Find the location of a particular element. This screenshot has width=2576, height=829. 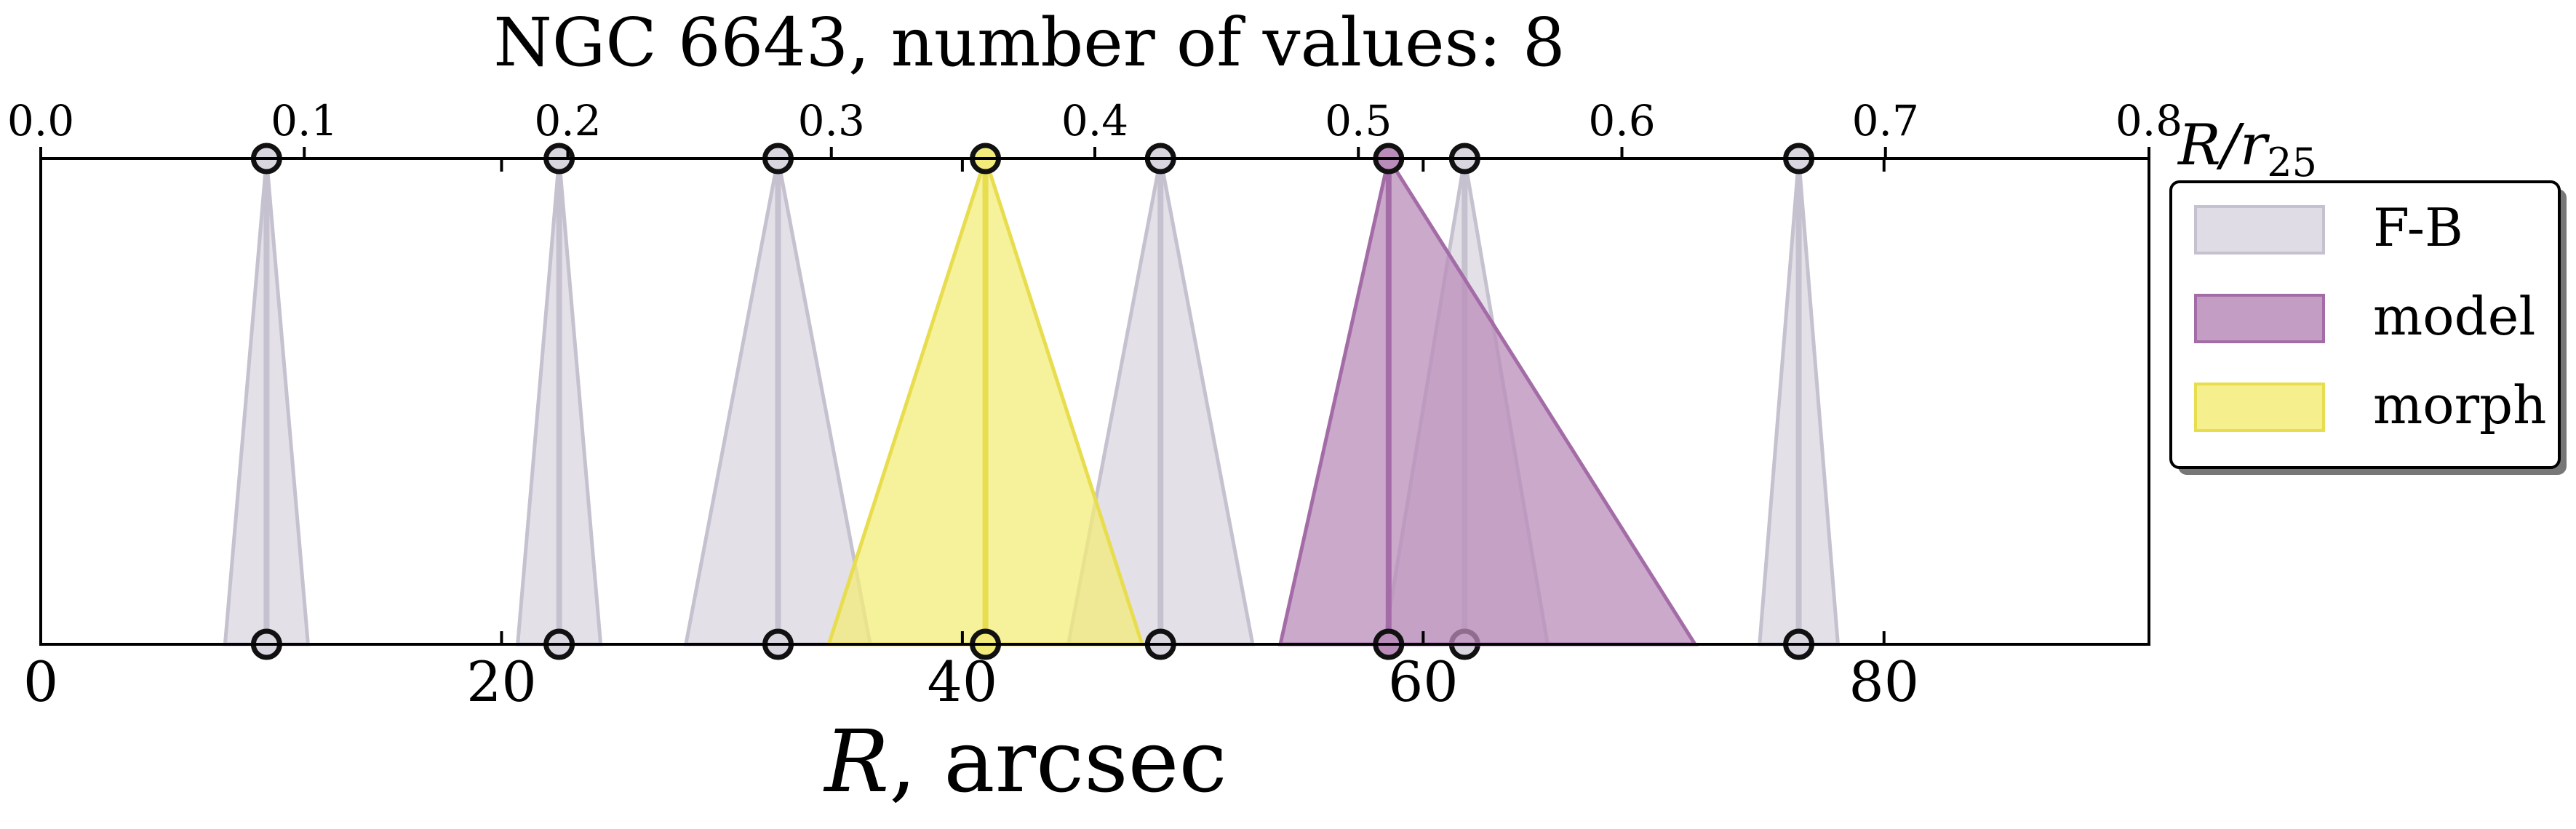

bottom-tick-label-0: 0 is located at coordinates (40, 682).